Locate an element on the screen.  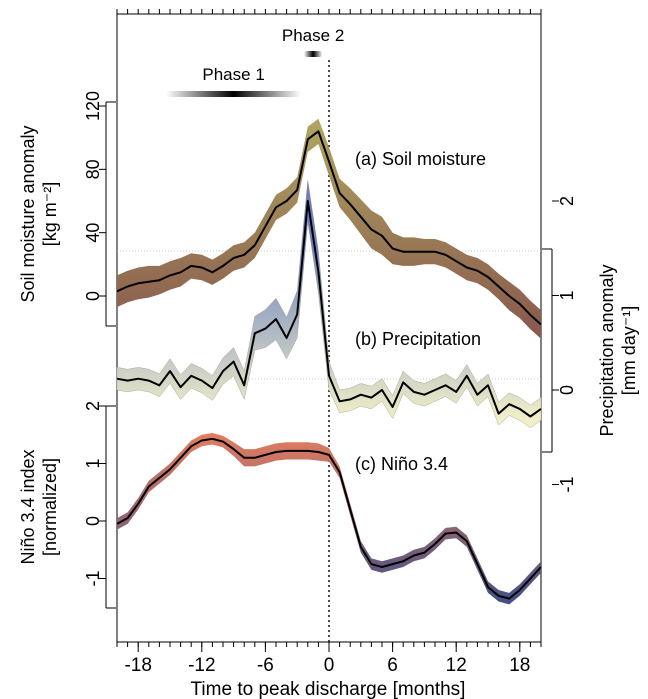
nino34-y-tick-label: 2 is located at coordinates (93, 406).